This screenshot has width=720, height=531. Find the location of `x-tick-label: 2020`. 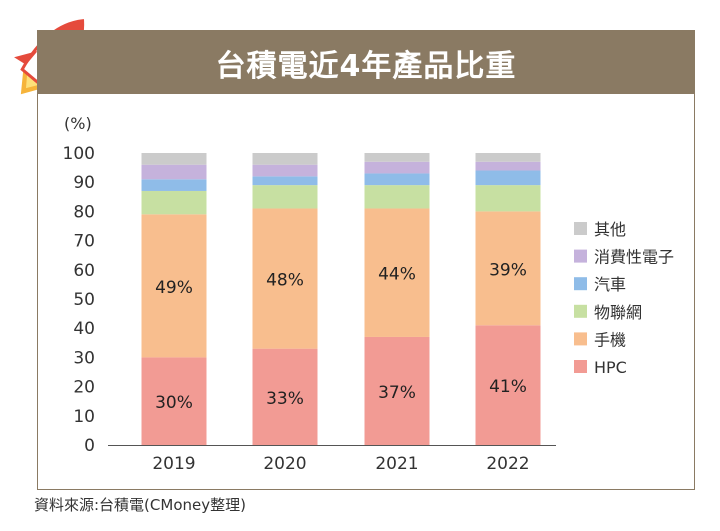

x-tick-label: 2020 is located at coordinates (284, 464).